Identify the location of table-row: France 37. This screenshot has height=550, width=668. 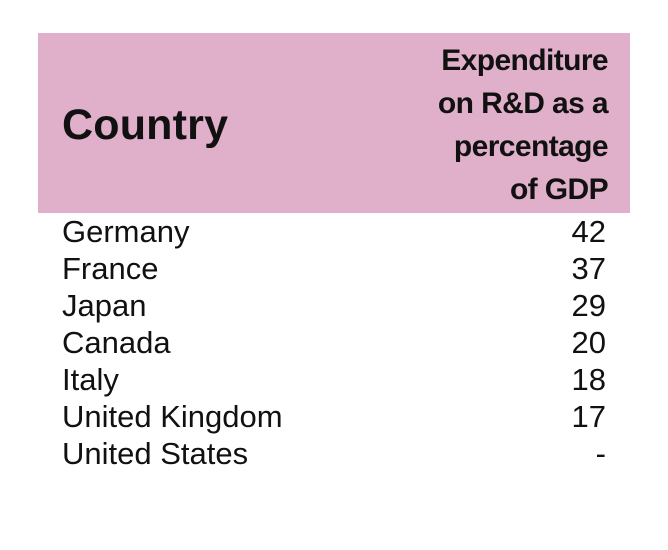
(334, 268).